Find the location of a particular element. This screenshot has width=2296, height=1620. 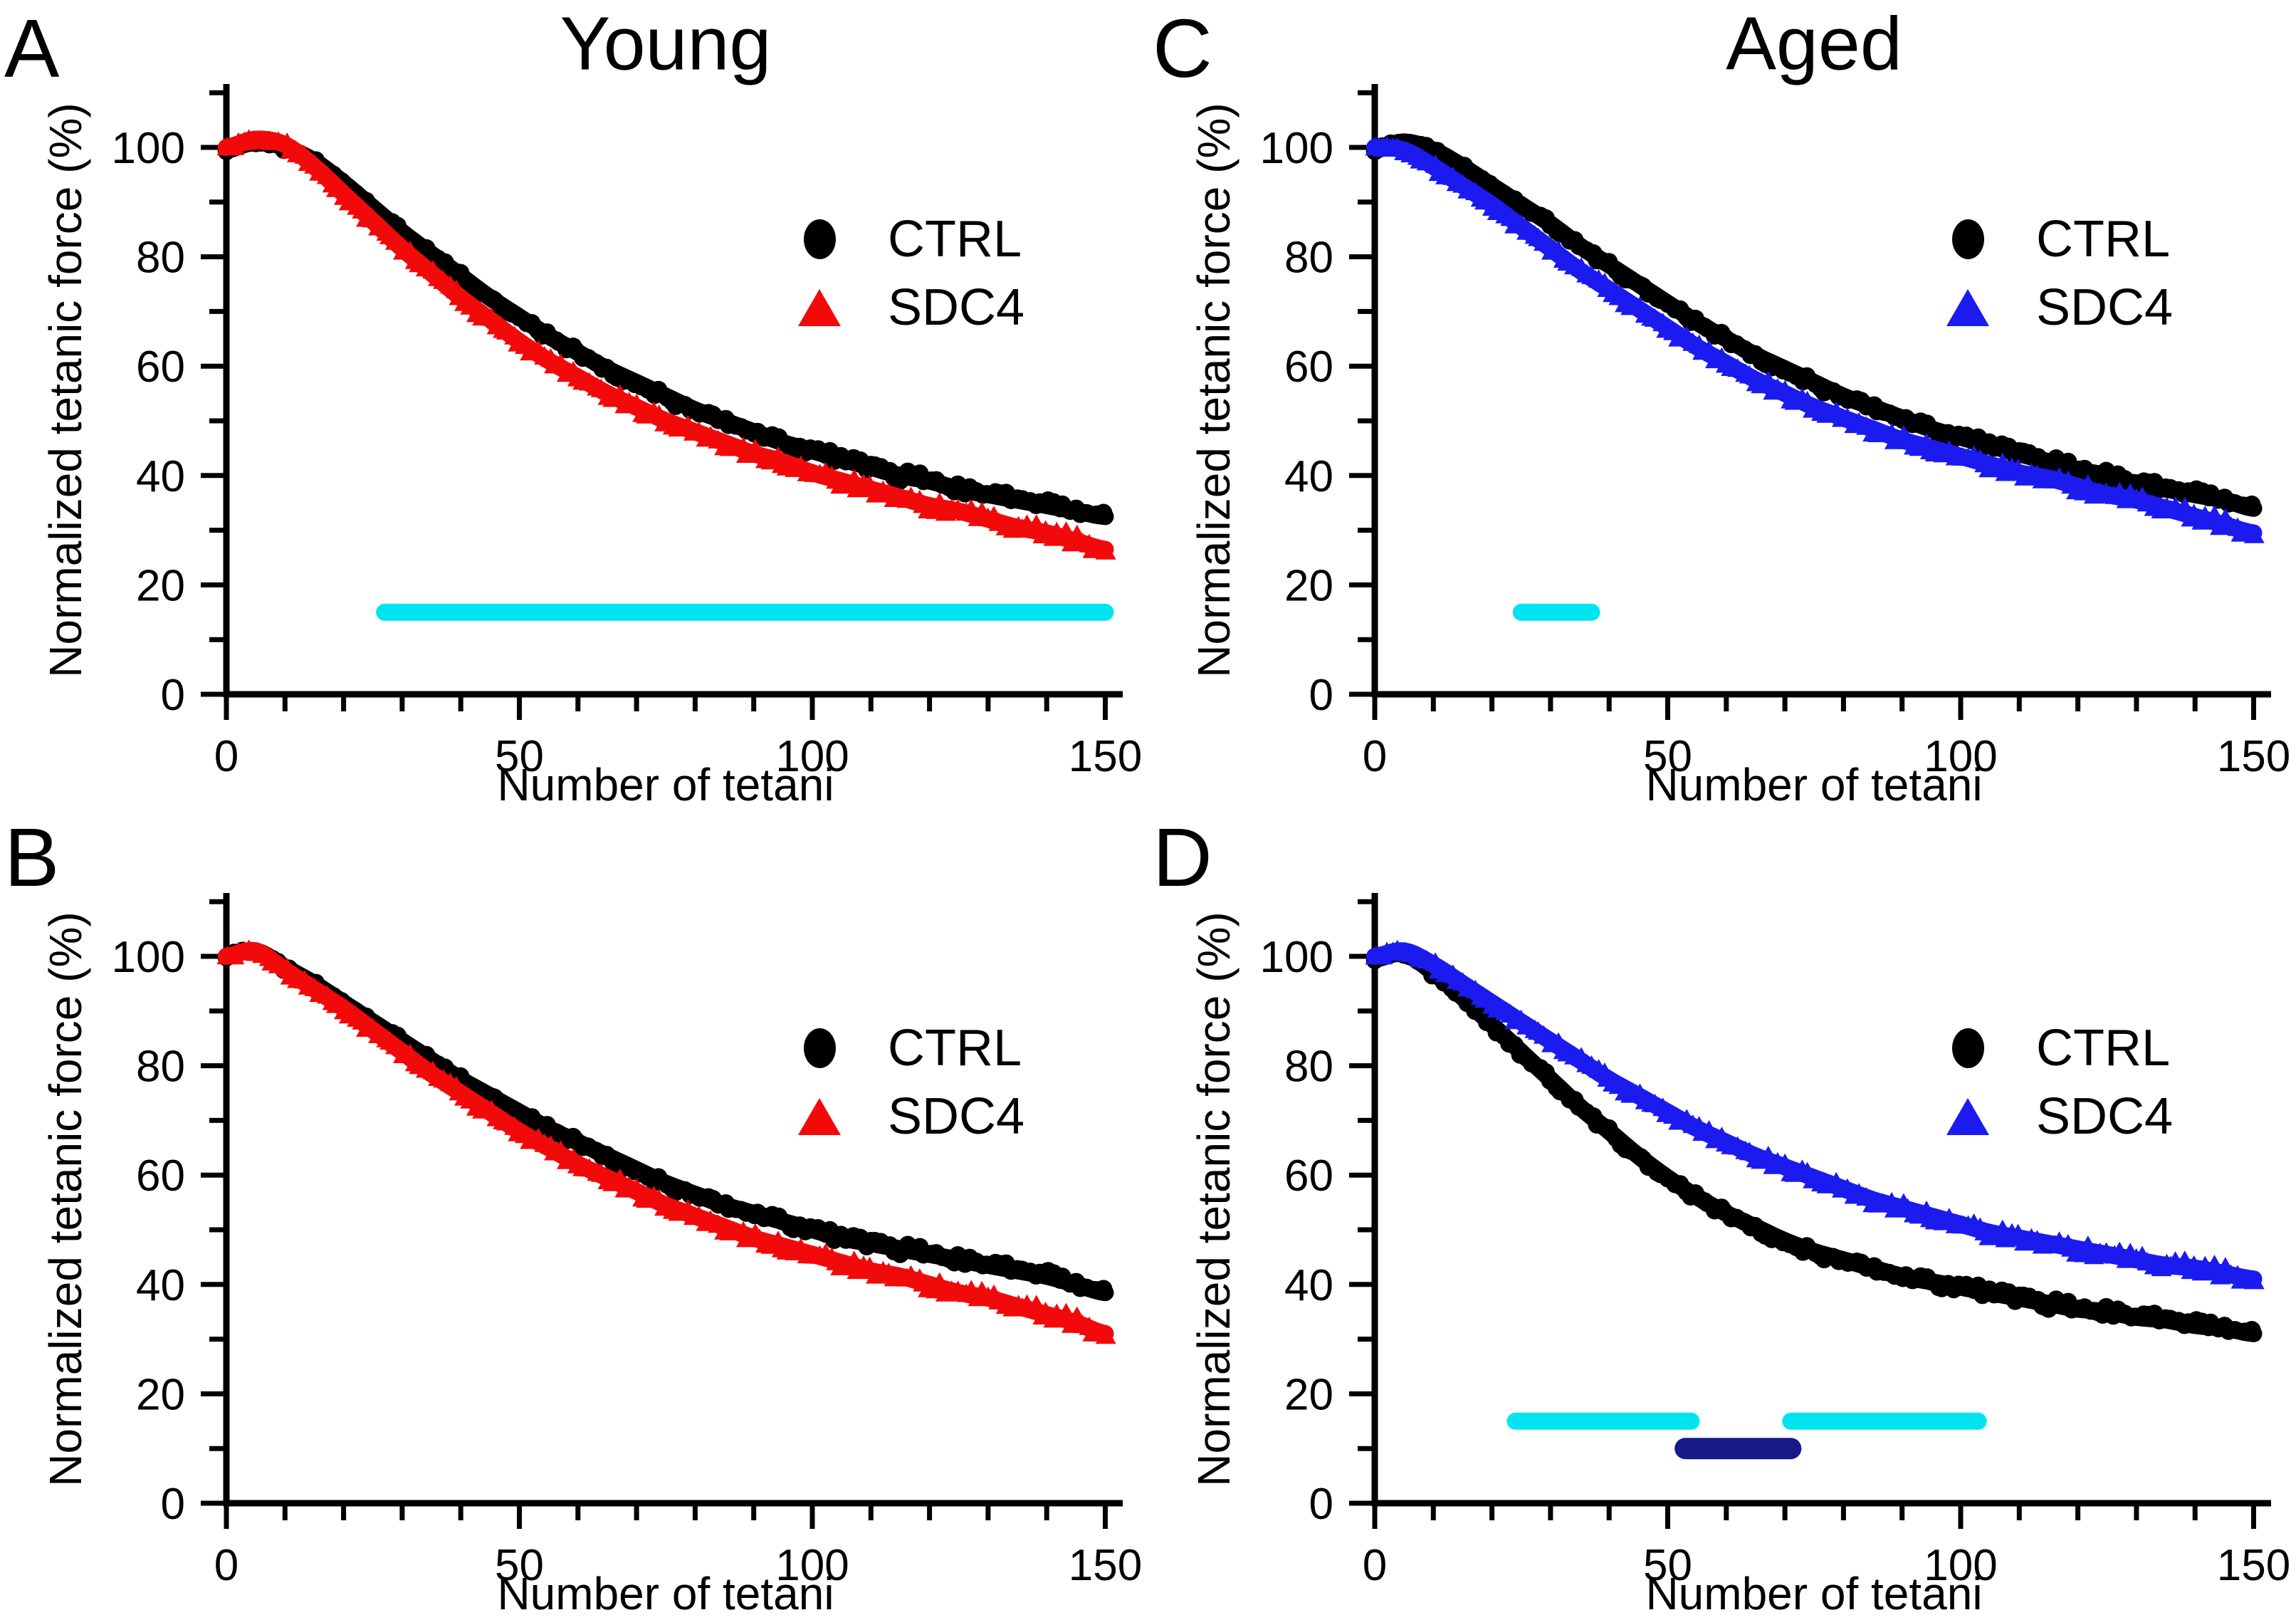

panel-a-legend: CTRL SDC4 is located at coordinates (905, 273).